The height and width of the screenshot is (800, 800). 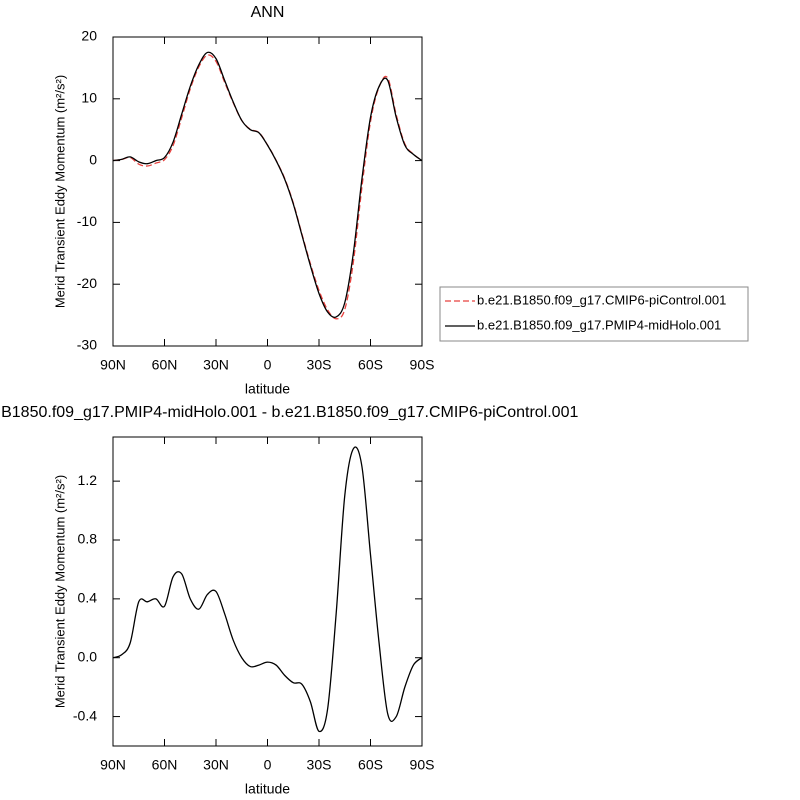 I want to click on y-tick-label: 0.4, so click(x=88, y=598).